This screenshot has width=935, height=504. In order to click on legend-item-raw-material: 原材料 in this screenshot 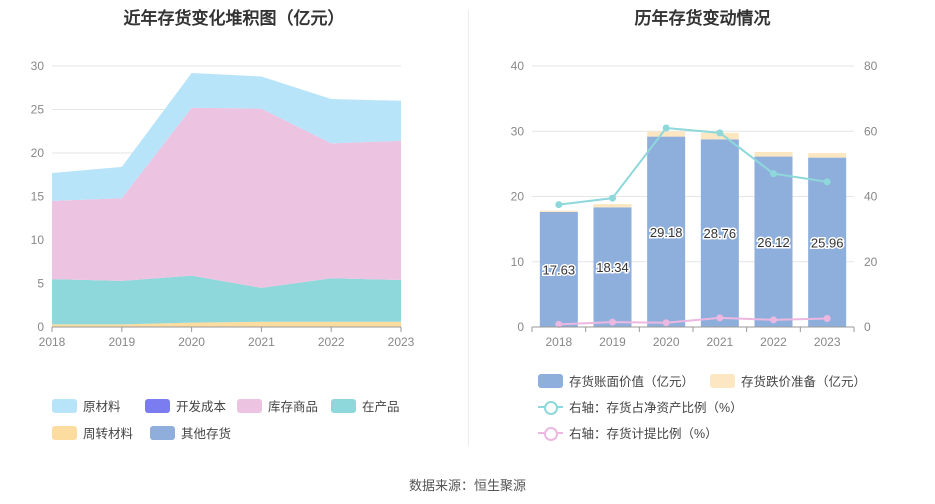, I will do `click(86, 405)`.